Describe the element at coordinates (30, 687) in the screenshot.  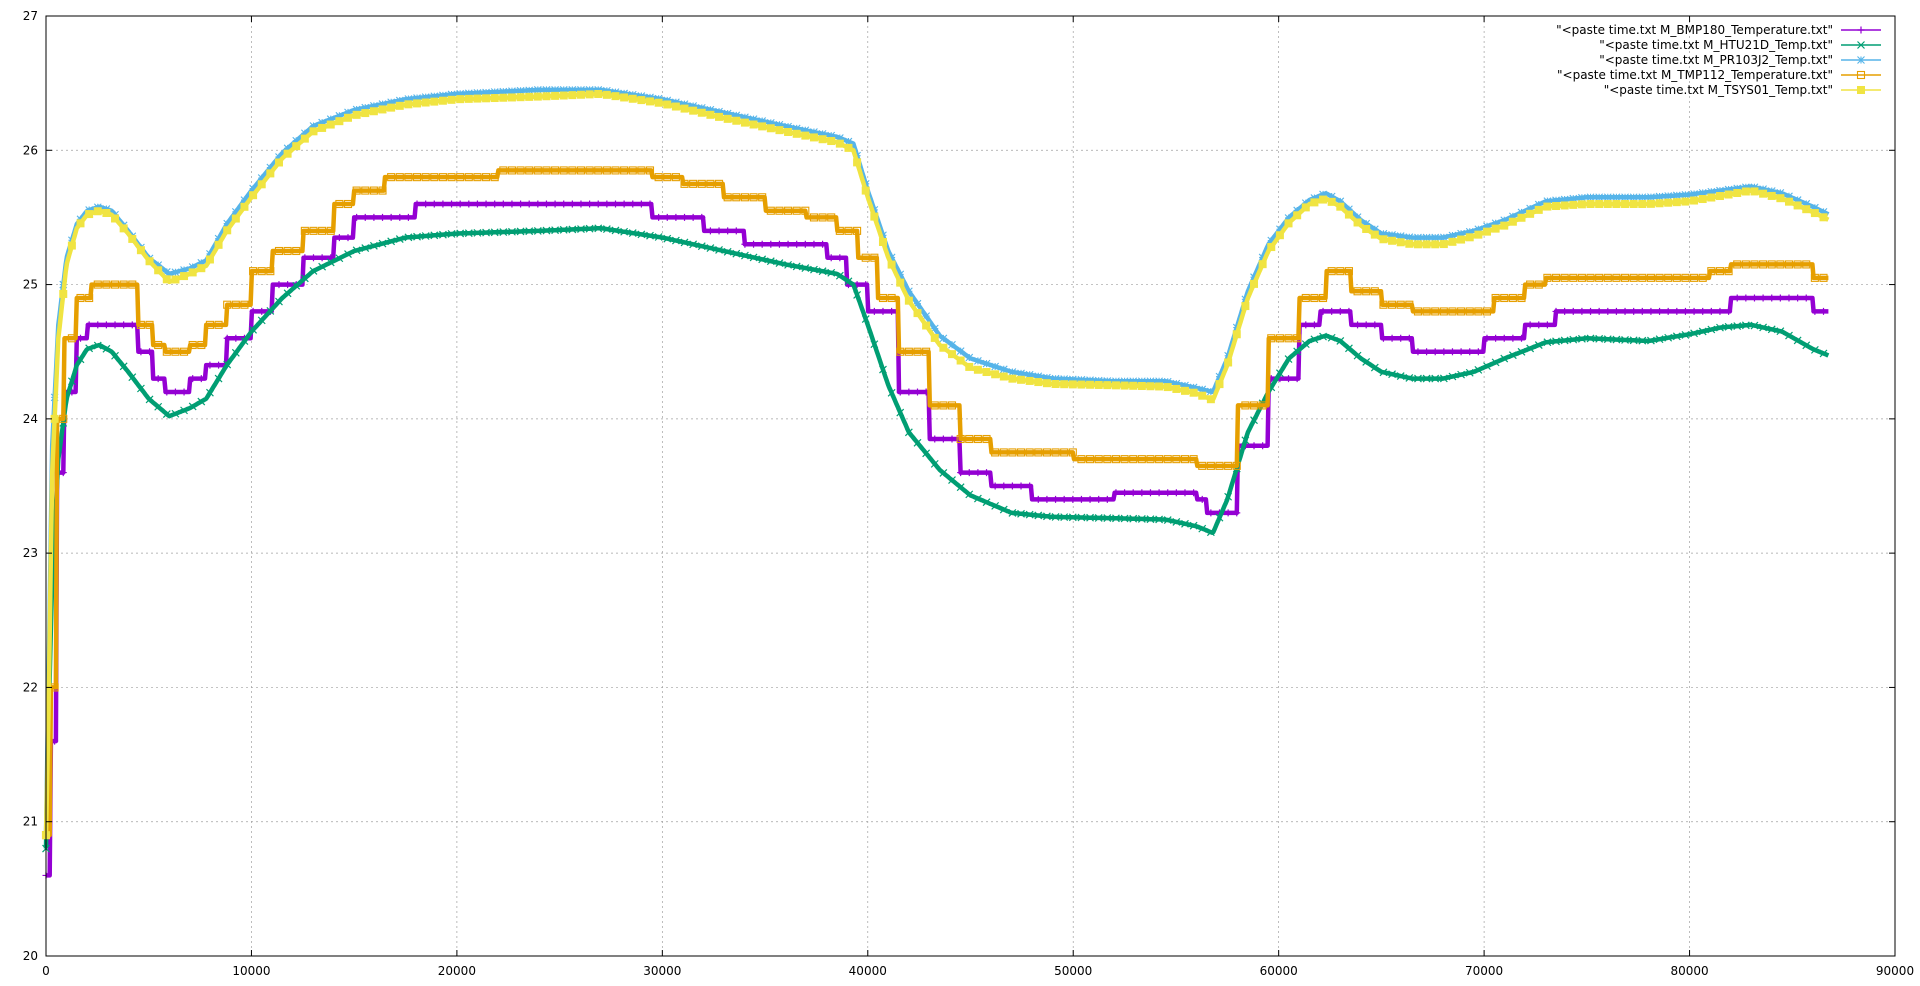
I see `y-tick-label: 22` at that location.